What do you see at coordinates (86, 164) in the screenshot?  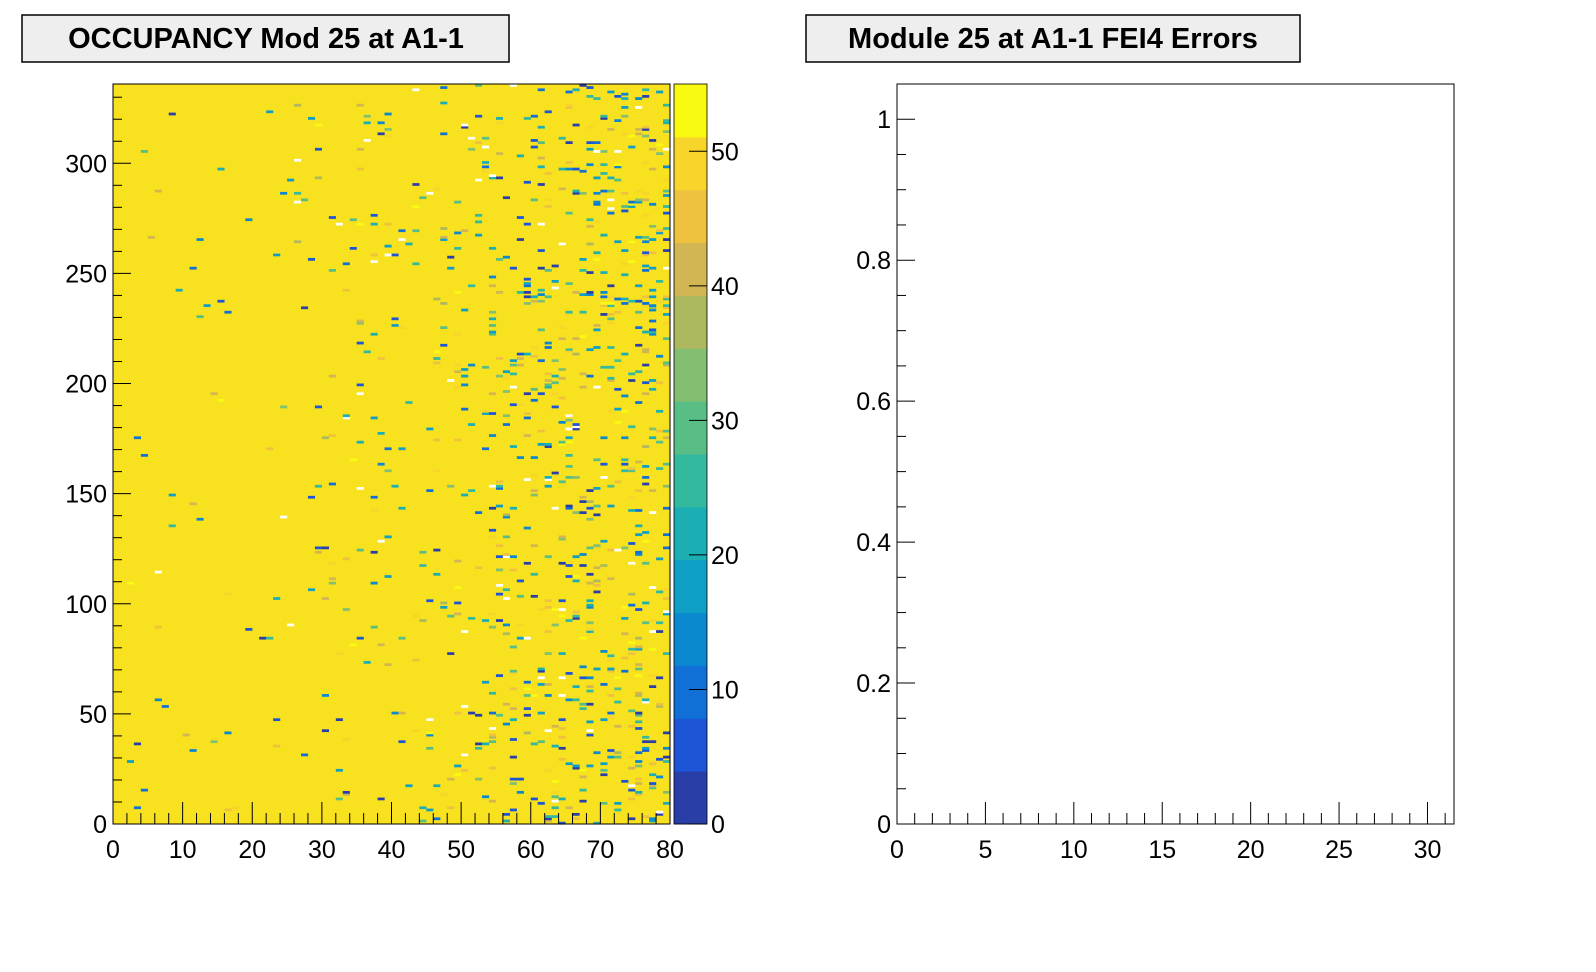 I see `y-tick-label: 300` at bounding box center [86, 164].